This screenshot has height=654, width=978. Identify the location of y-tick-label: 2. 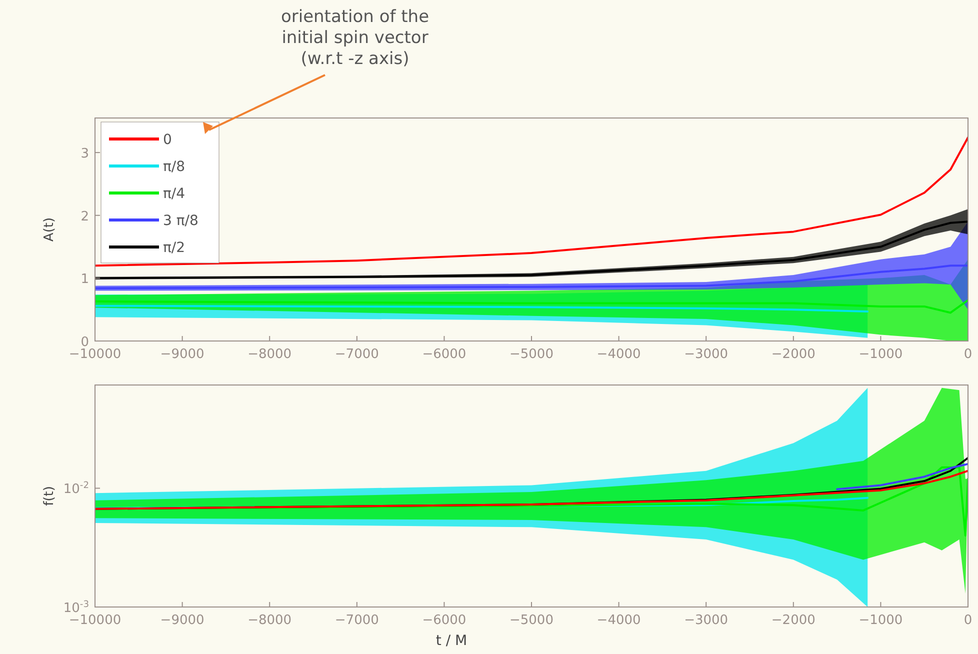
(84, 216).